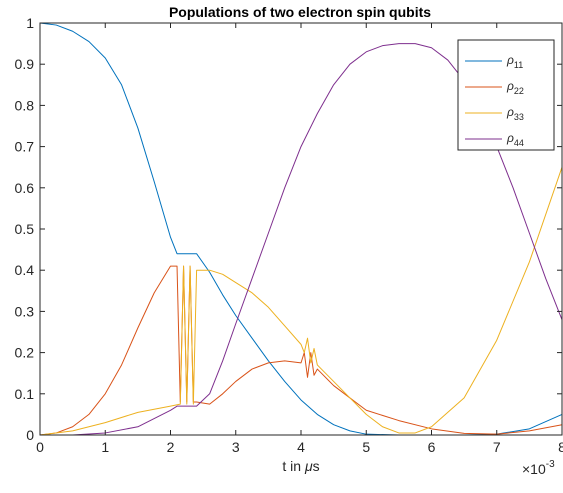  Describe the element at coordinates (25, 270) in the screenshot. I see `y-tick-label: 0.4` at that location.